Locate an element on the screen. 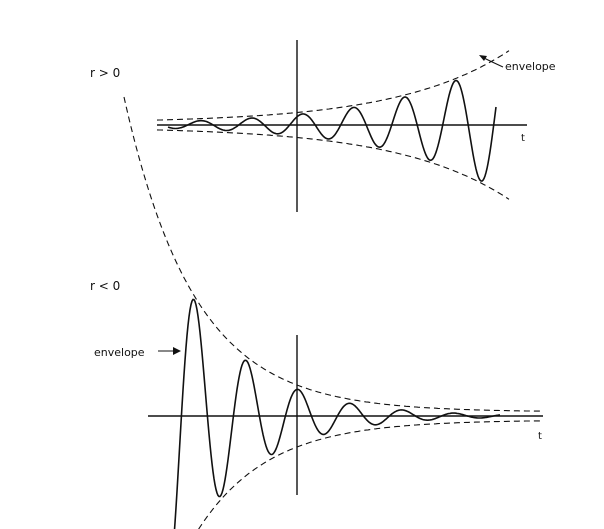 Image resolution: width=604 pixels, height=529 pixels. envelope-pointer-arrowhead-bottom is located at coordinates (177, 351).